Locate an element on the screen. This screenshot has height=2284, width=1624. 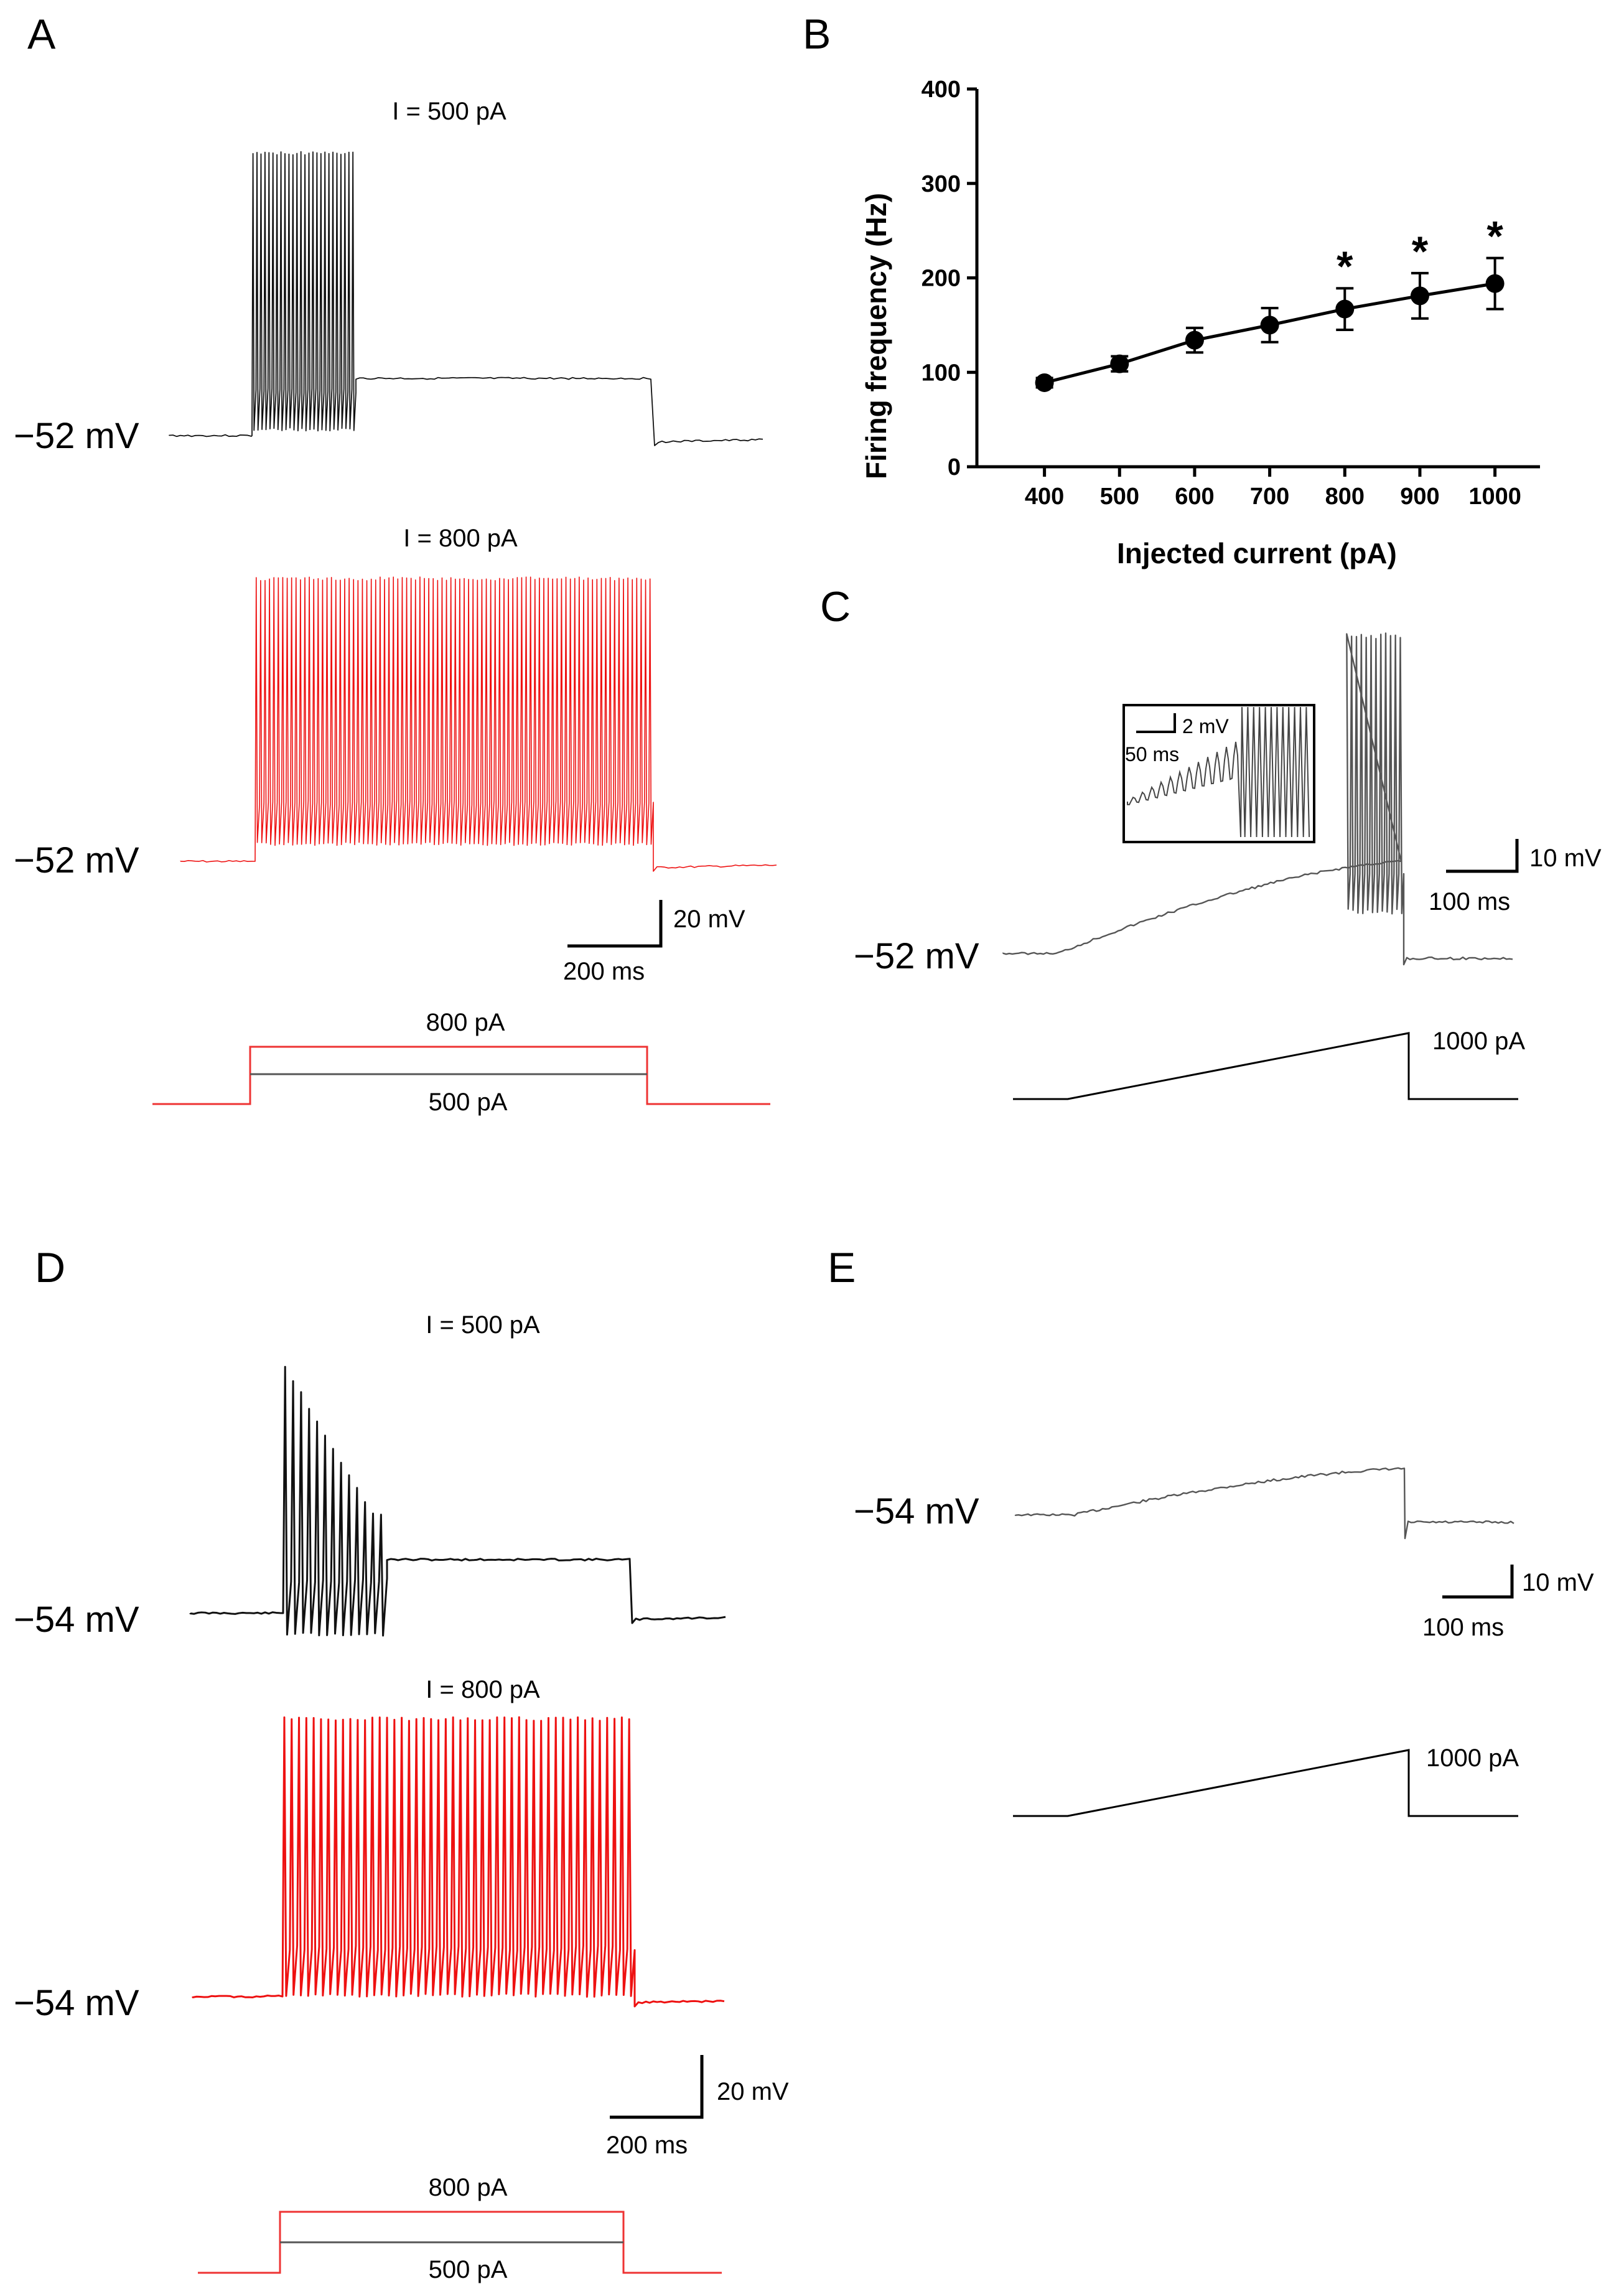
panel-d-scale-t: 200 ms is located at coordinates (647, 2145).